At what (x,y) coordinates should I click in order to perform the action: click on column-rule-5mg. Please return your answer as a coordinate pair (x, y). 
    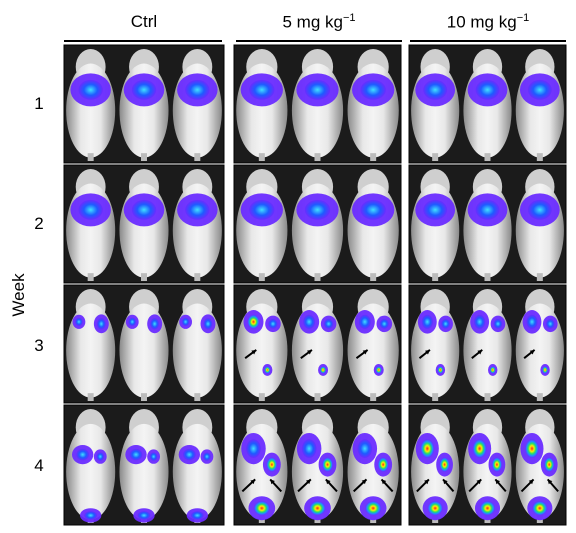
    Looking at the image, I should click on (319, 41).